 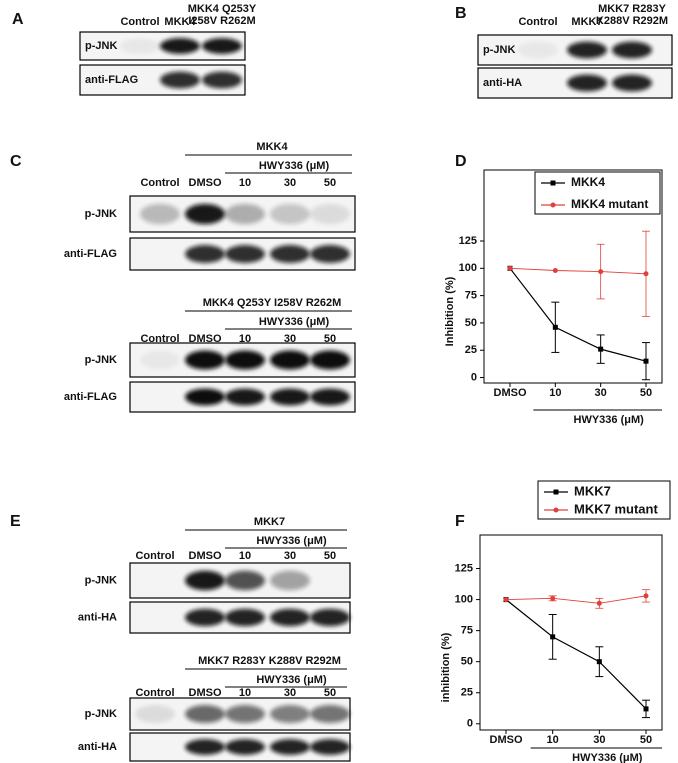 I want to click on lane-label: MKK7, so click(x=586, y=22).